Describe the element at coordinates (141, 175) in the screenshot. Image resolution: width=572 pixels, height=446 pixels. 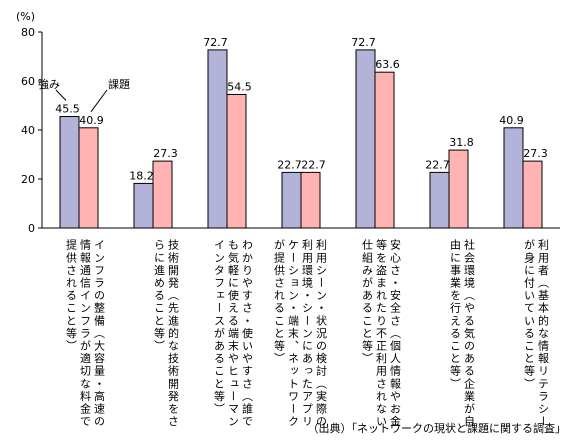
I see `data-label: 18.2` at that location.